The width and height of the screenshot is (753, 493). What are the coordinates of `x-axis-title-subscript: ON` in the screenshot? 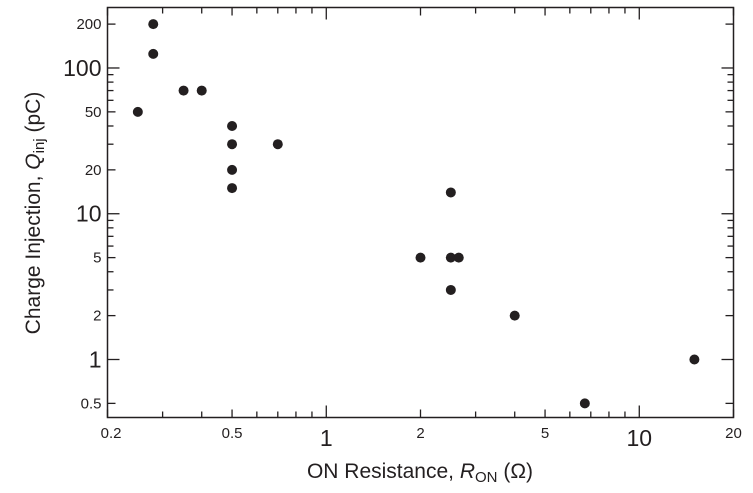 It's located at (486, 477).